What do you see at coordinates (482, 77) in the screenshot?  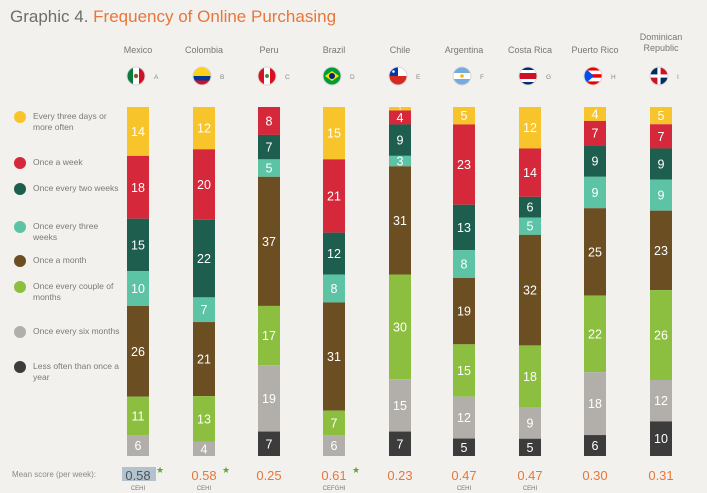 I see `category-letter: F` at bounding box center [482, 77].